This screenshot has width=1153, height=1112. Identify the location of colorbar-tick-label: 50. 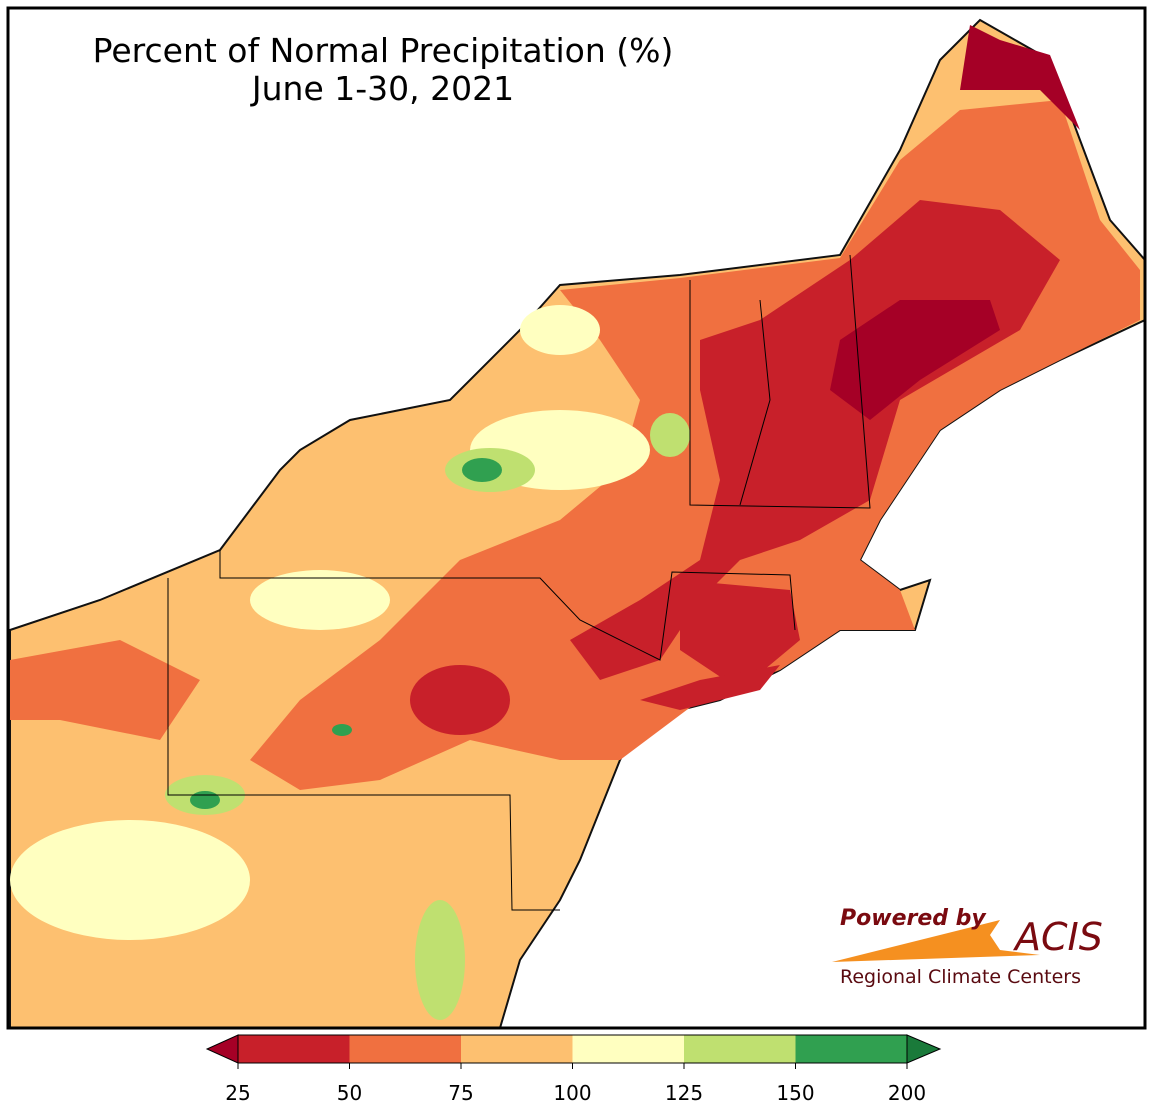
(349, 1093).